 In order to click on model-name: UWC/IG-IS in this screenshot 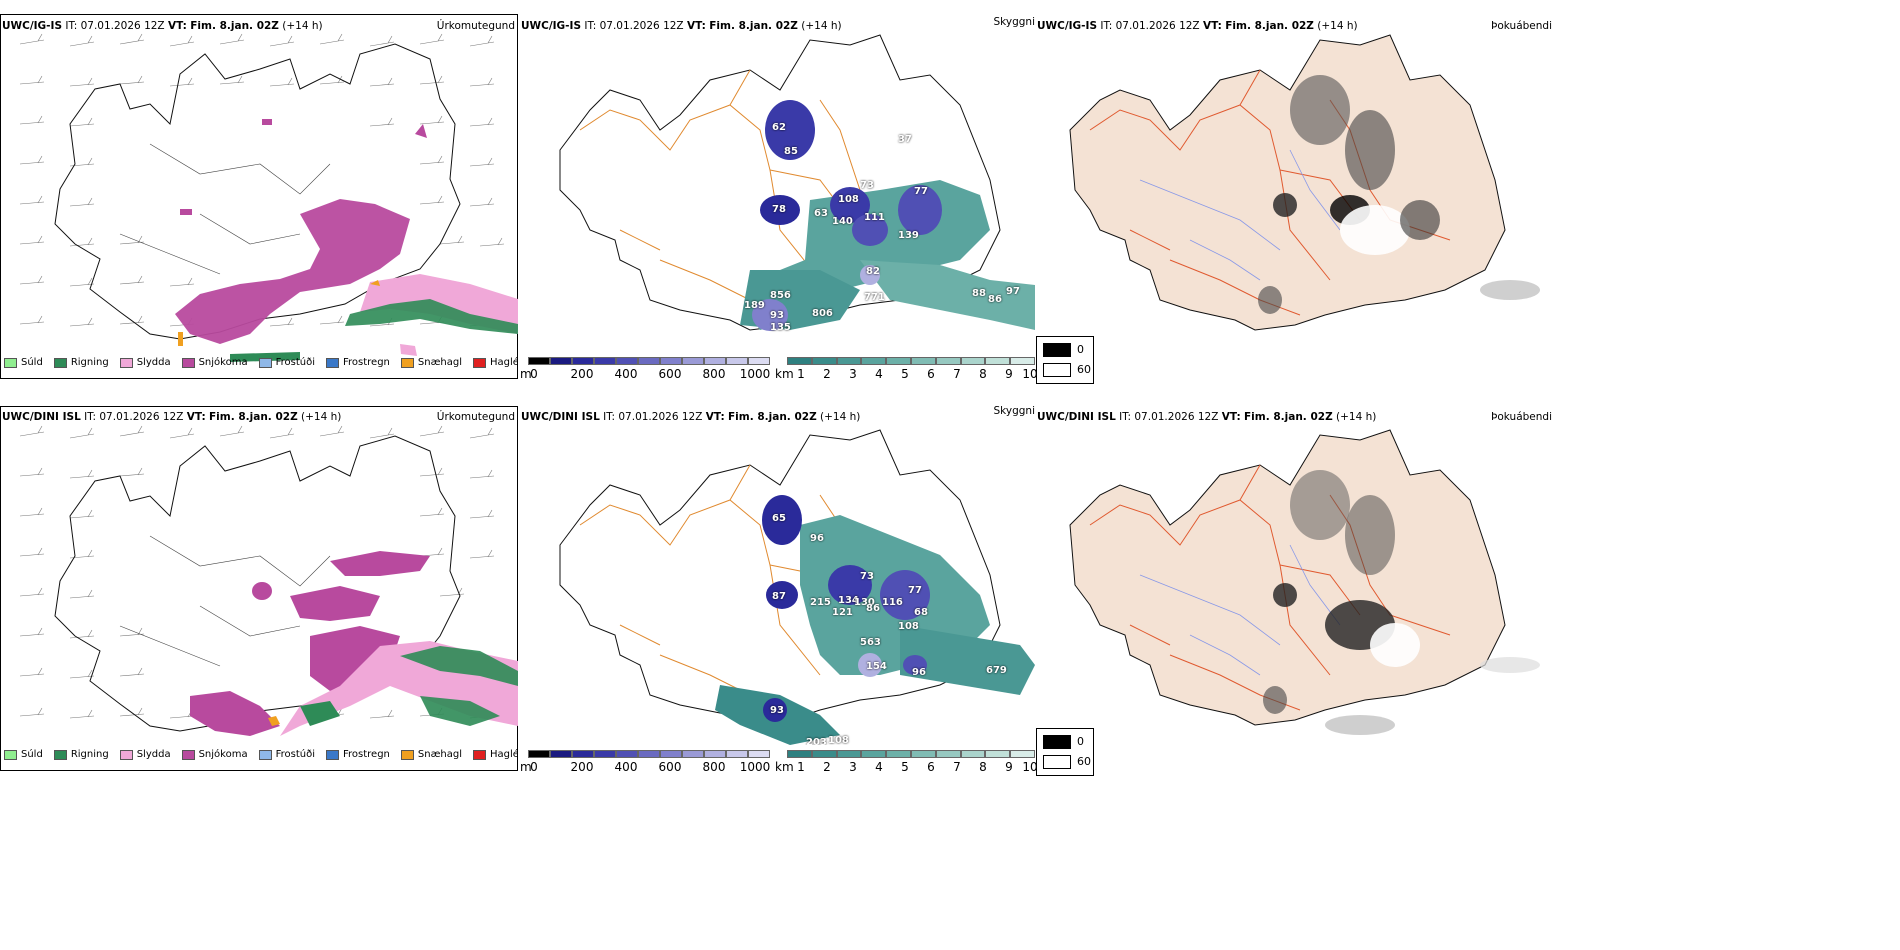, I will do `click(551, 26)`.